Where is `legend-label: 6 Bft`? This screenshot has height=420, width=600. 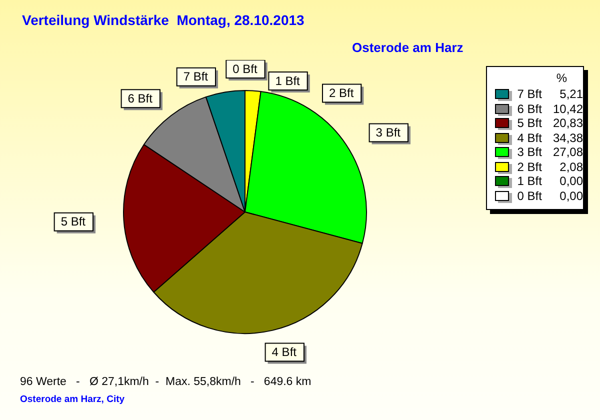 legend-label: 6 Bft is located at coordinates (530, 109).